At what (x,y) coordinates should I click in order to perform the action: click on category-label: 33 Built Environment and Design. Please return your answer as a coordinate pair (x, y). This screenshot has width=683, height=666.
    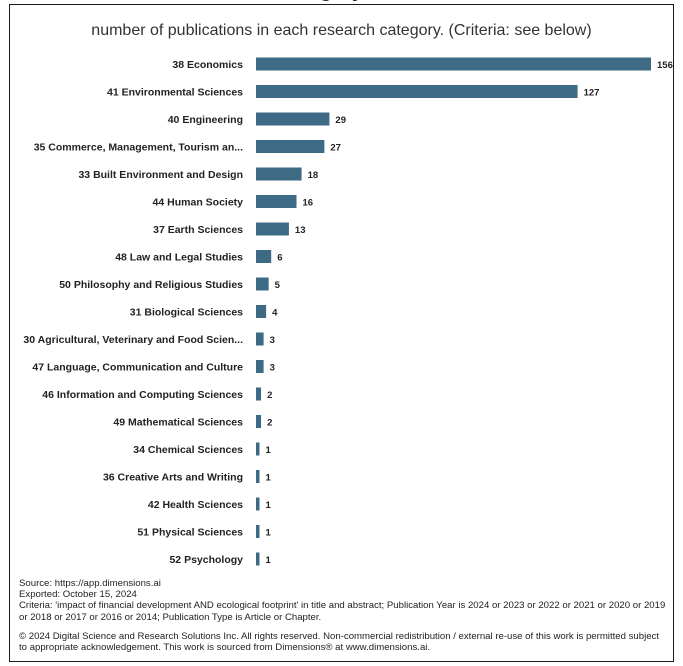
    Looking at the image, I should click on (160, 175).